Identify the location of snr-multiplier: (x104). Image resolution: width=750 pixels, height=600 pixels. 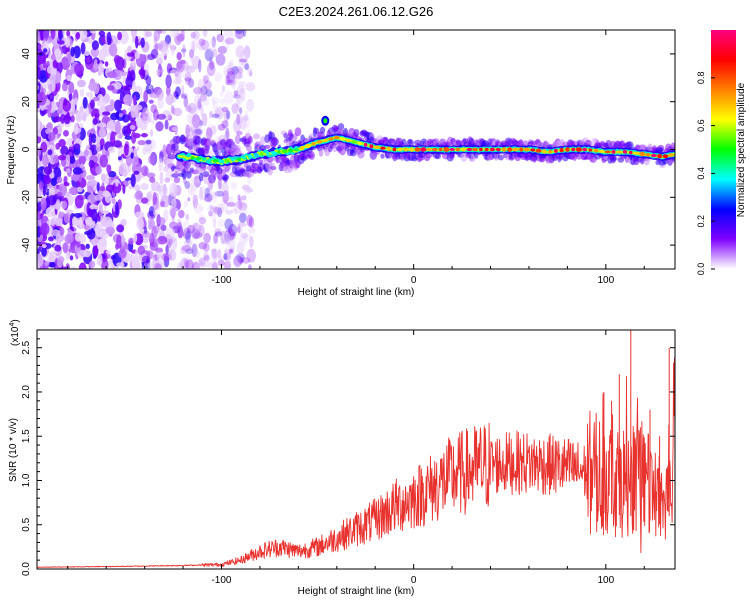
(15, 332).